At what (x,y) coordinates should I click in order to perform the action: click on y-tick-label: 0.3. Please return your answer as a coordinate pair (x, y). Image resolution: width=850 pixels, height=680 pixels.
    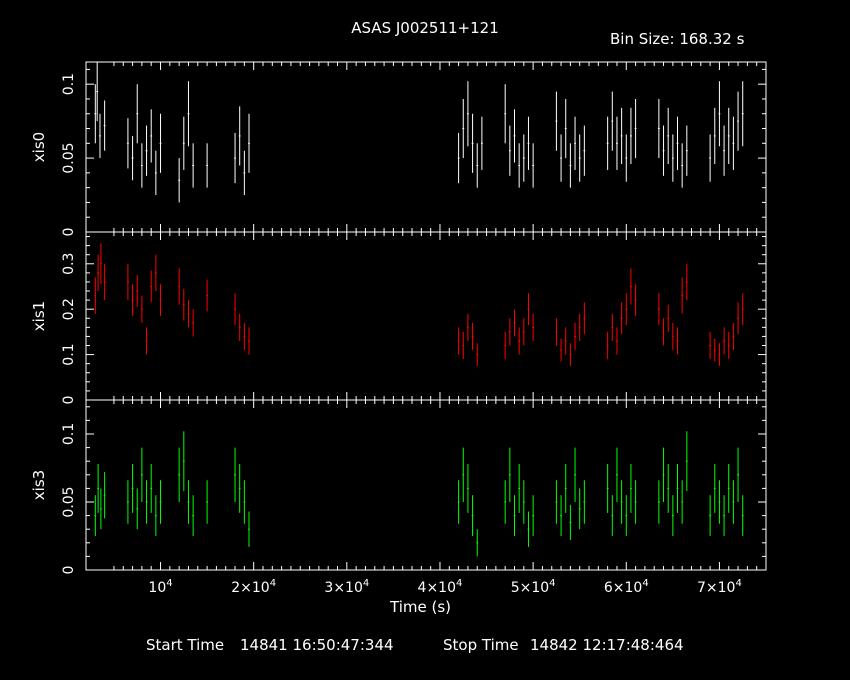
    Looking at the image, I should click on (69, 264).